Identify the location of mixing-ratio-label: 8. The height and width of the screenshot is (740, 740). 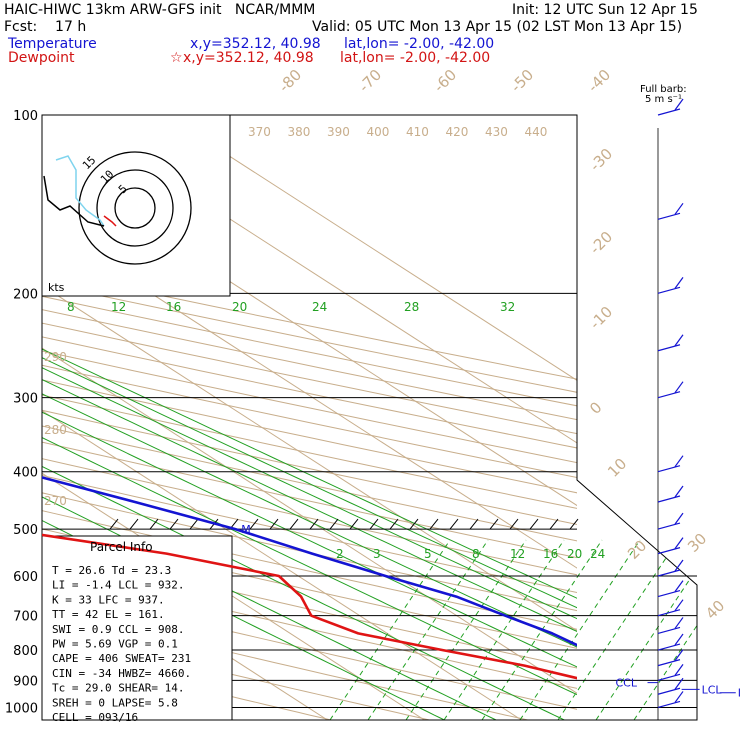
(476, 554).